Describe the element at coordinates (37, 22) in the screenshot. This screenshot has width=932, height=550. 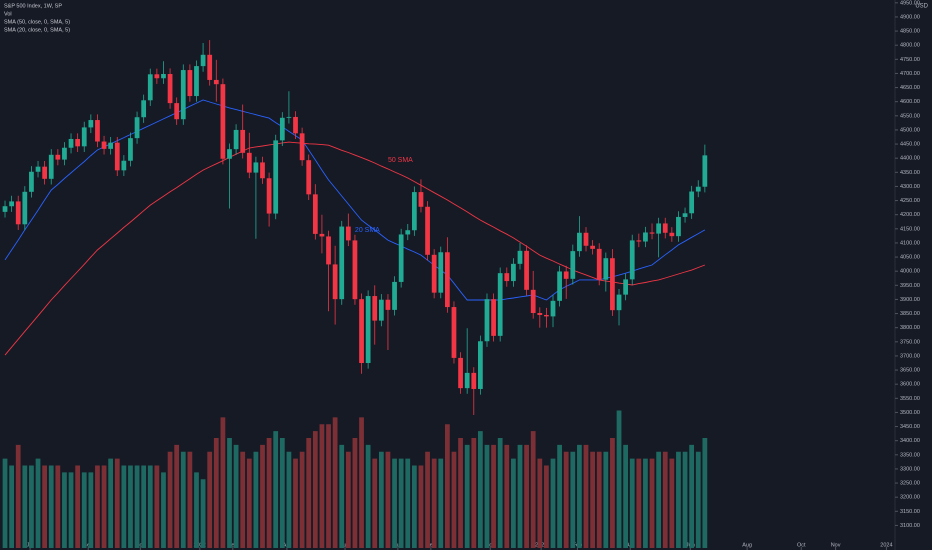
I see `indicator-label: SMA (50, close, 0, SMA, 5)` at that location.